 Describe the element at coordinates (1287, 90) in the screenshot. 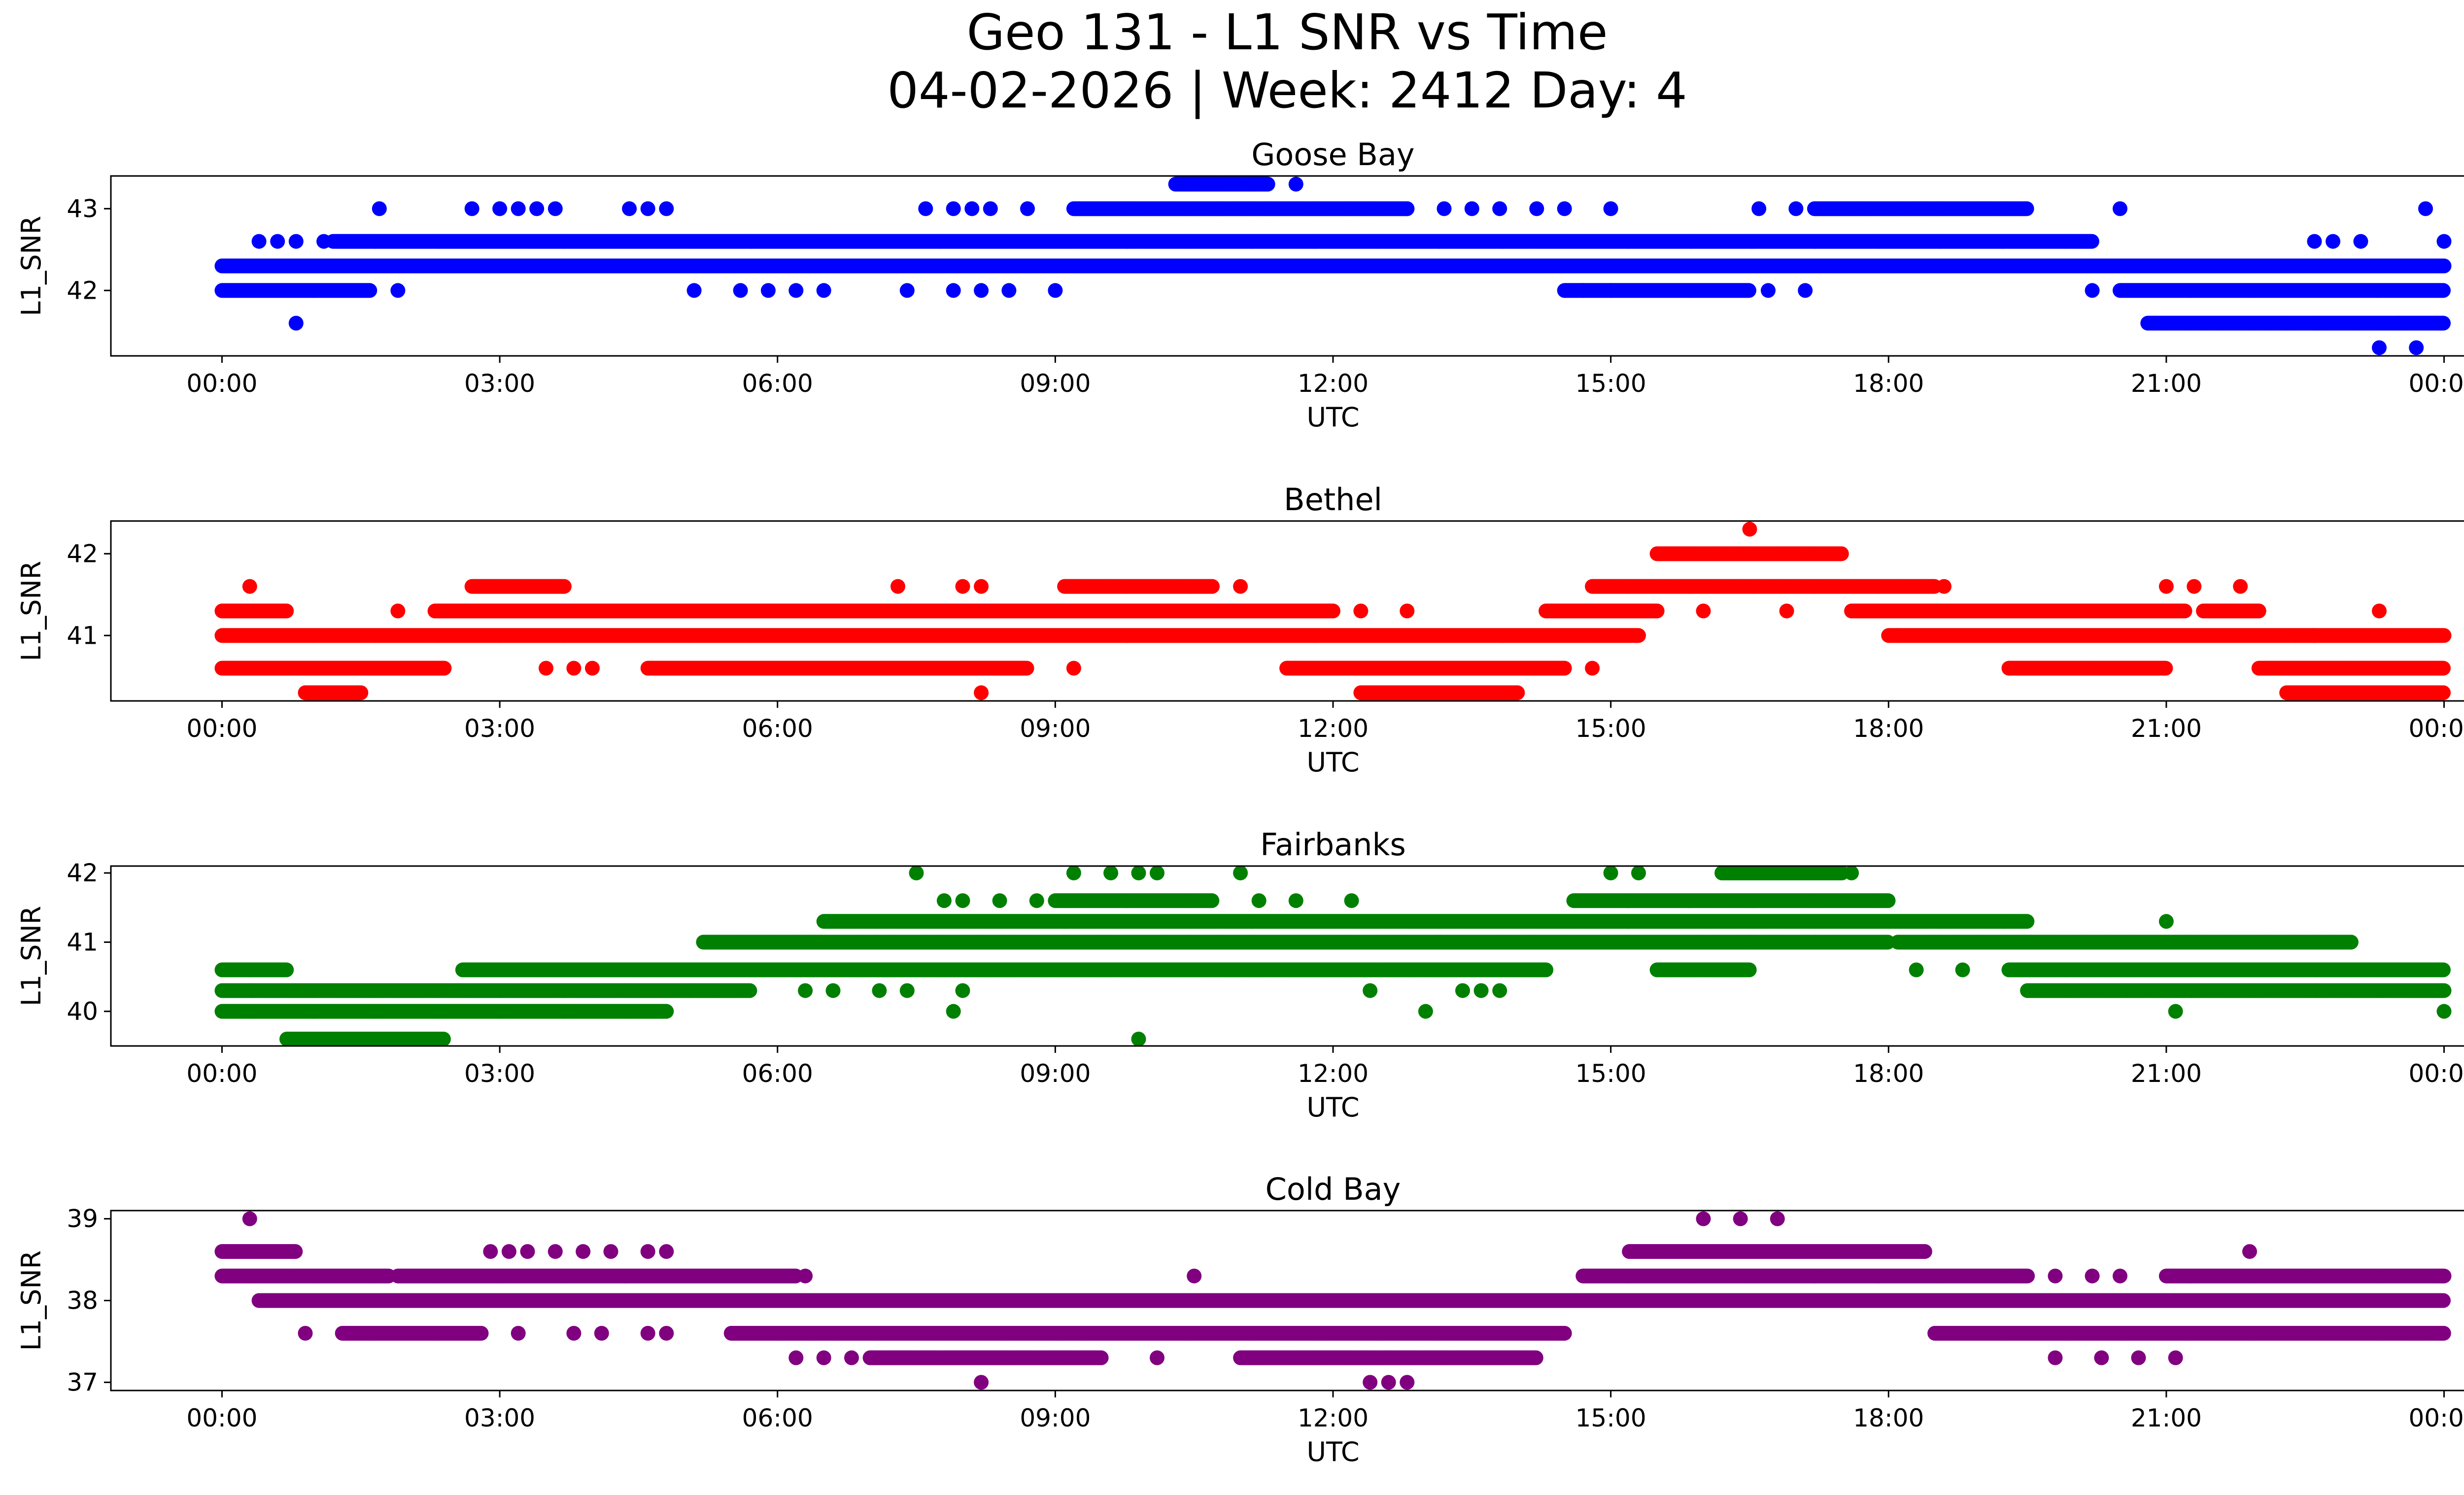

I see `chart-subtitle: 04-02-2026 | Week: 2412 Day: 4` at that location.